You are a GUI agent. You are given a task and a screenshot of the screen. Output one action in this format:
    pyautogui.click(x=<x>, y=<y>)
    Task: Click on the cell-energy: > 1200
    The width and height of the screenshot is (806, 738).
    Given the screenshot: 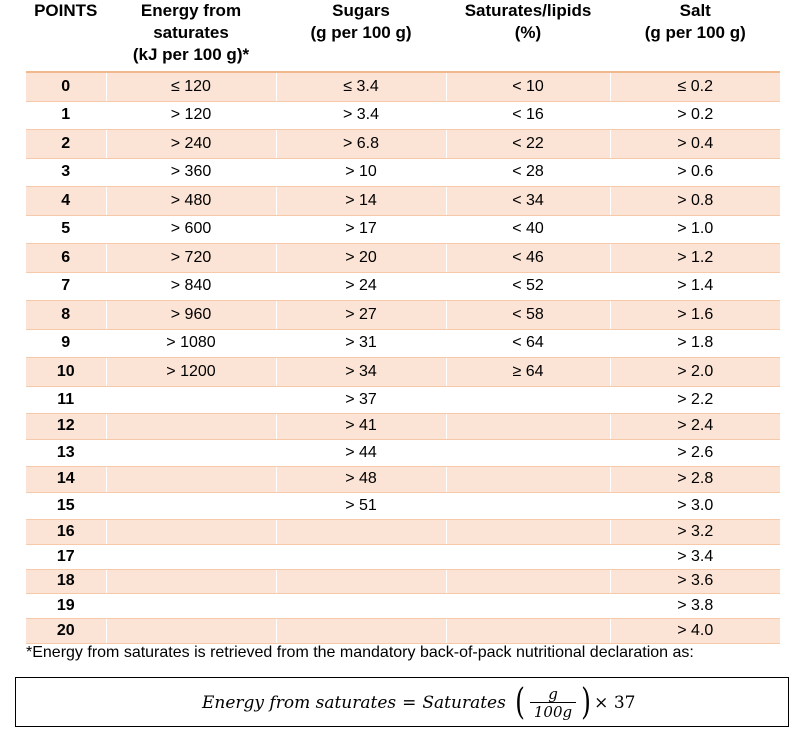 What is the action you would take?
    pyautogui.click(x=190, y=372)
    